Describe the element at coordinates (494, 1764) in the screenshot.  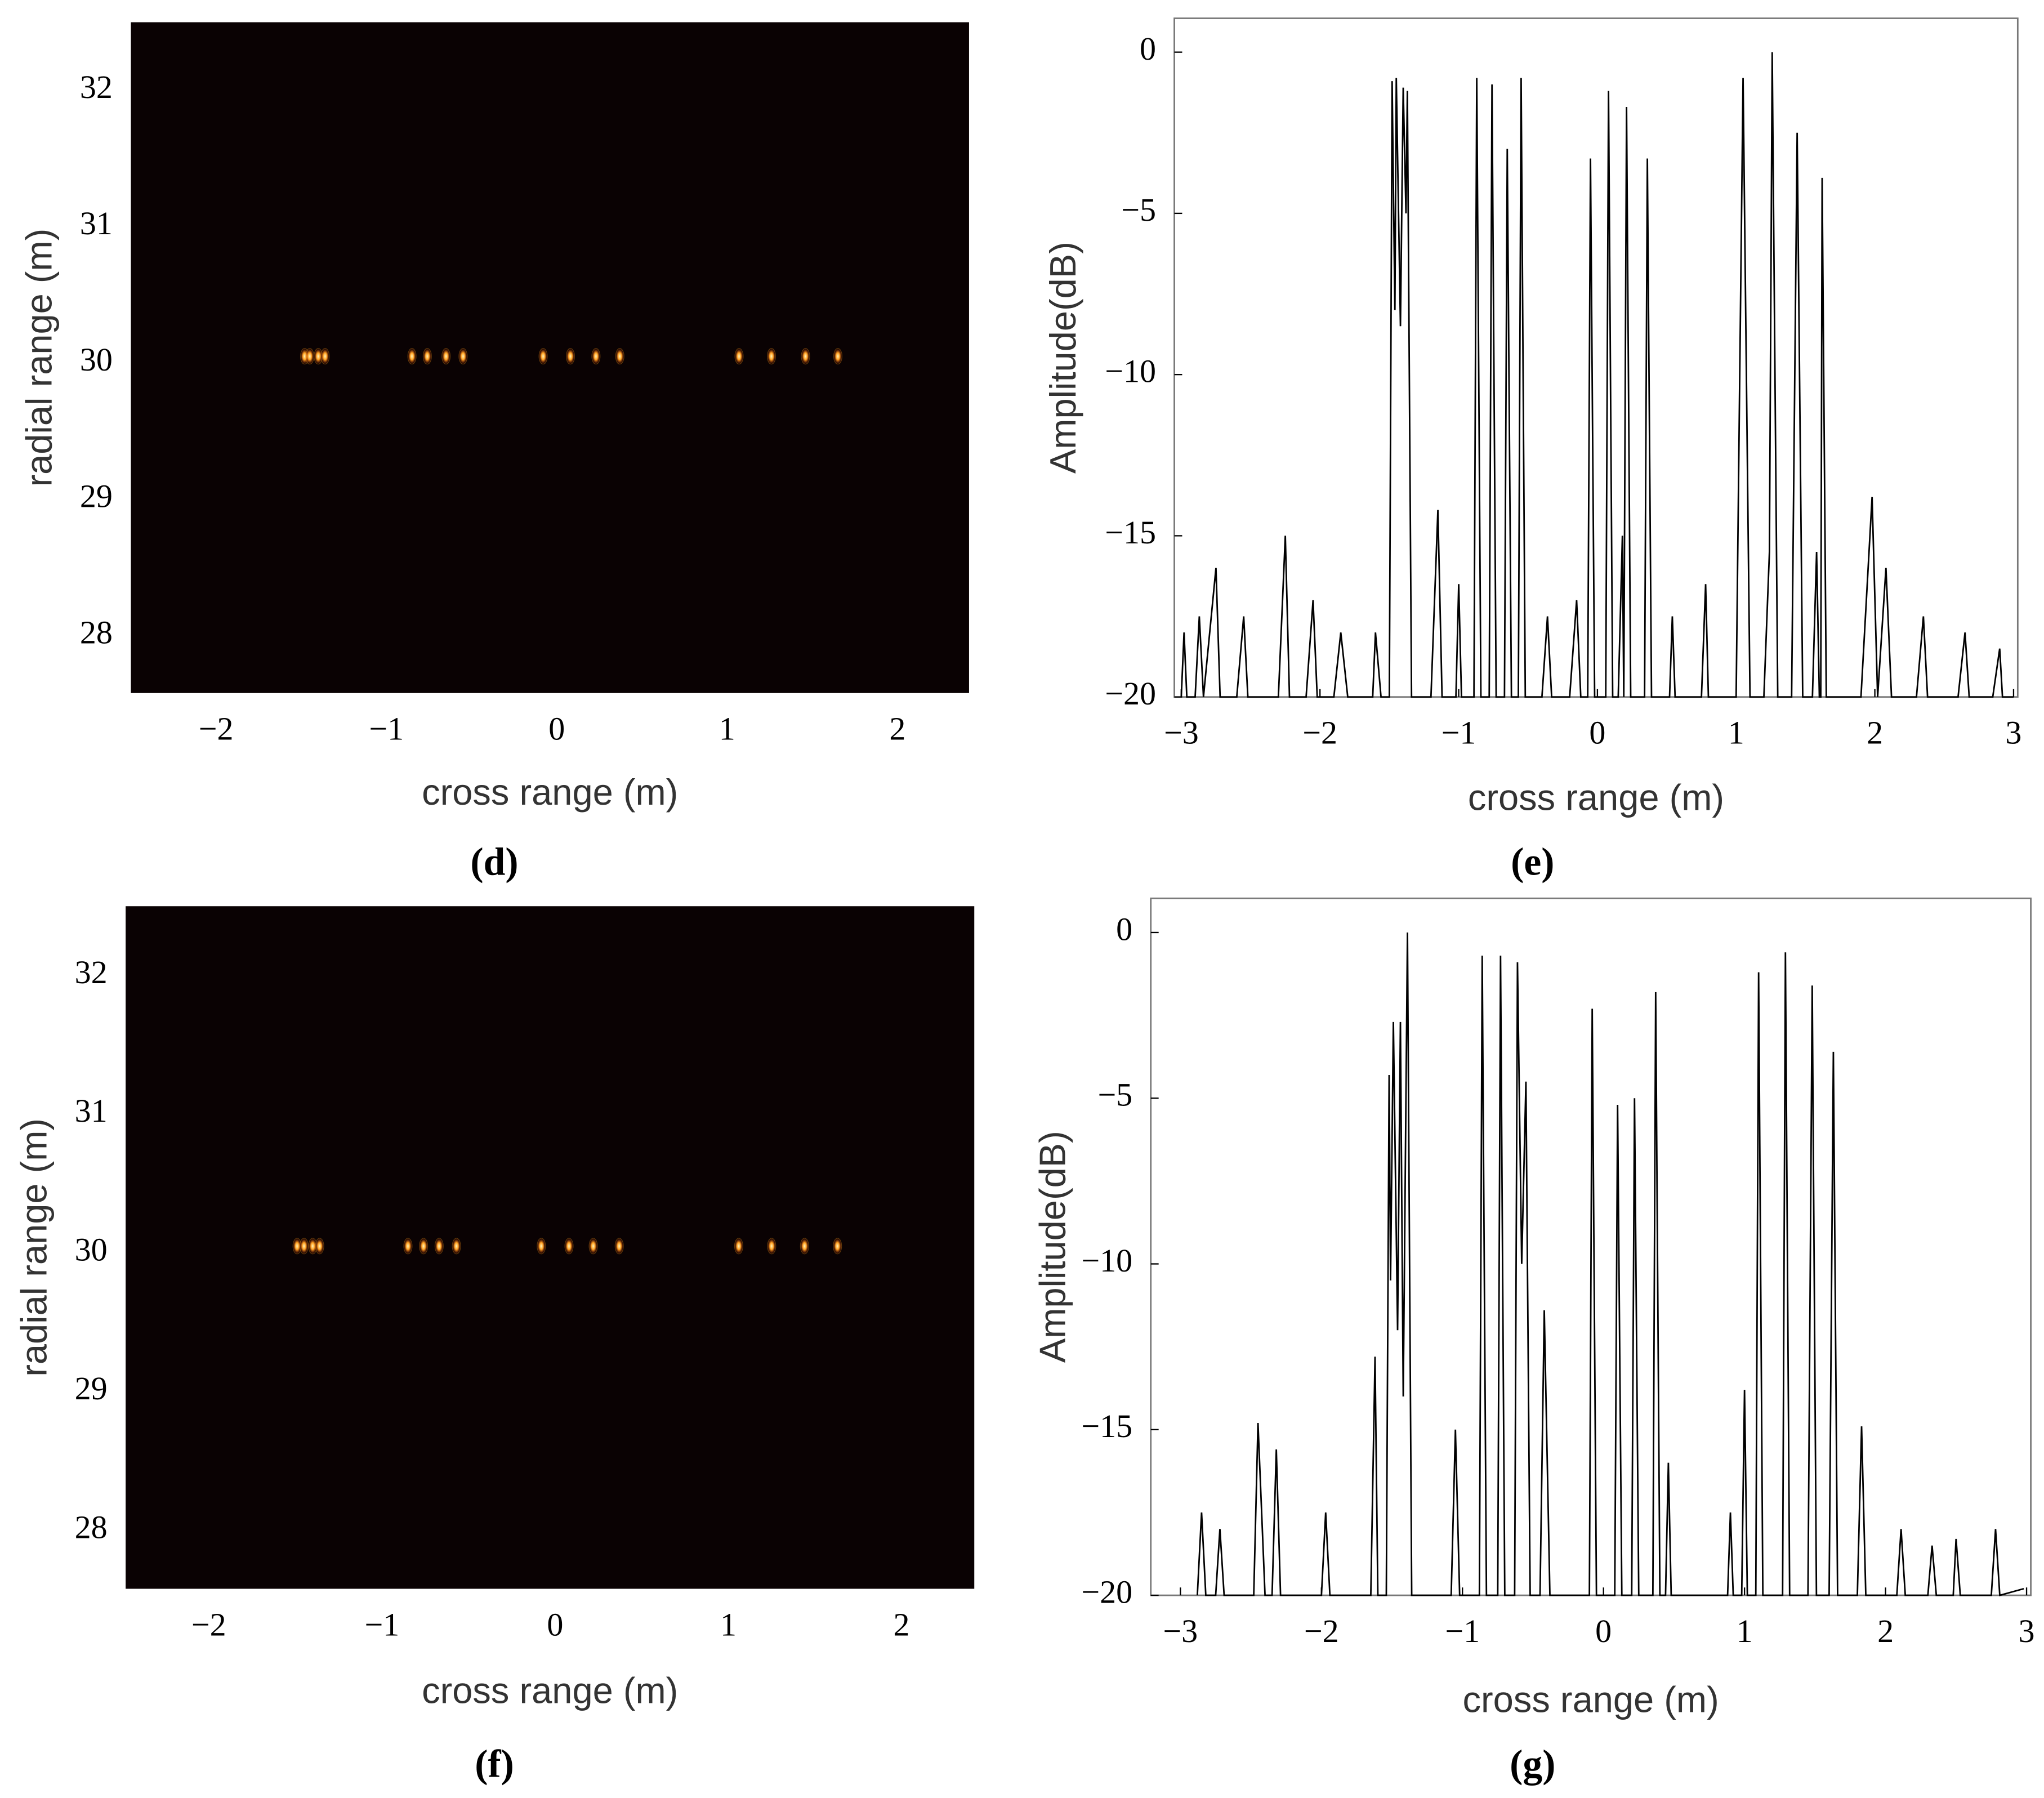
I see `panel-caption: (f)` at that location.